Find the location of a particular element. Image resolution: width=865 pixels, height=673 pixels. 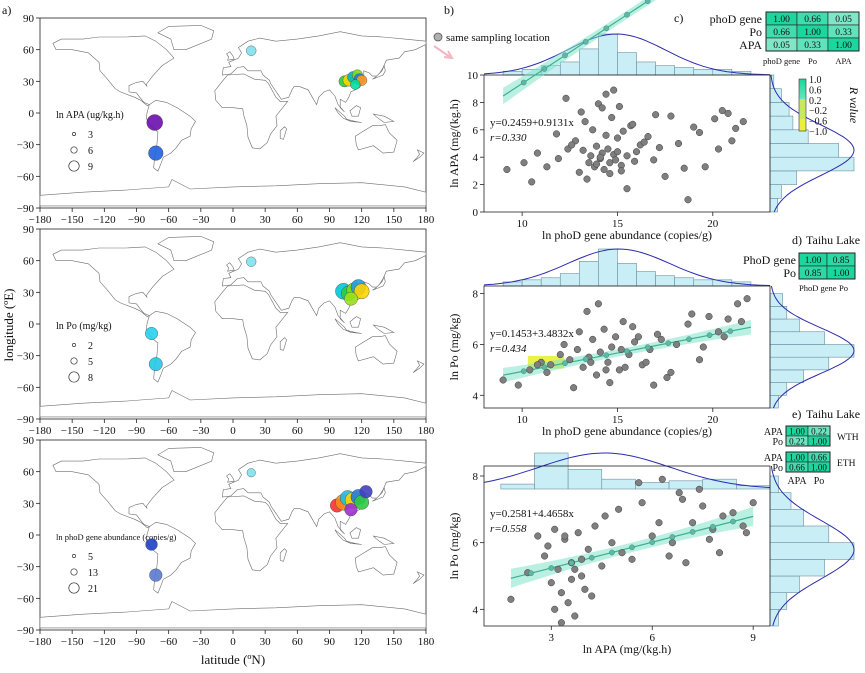

heatmap-cell-value: 0.33 is located at coordinates (843, 33).